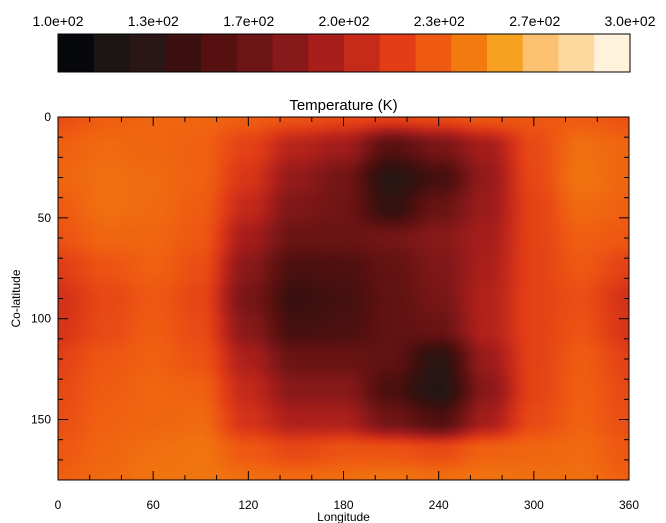 The width and height of the screenshot is (666, 523). What do you see at coordinates (58, 505) in the screenshot?
I see `x-tick-label: 0` at bounding box center [58, 505].